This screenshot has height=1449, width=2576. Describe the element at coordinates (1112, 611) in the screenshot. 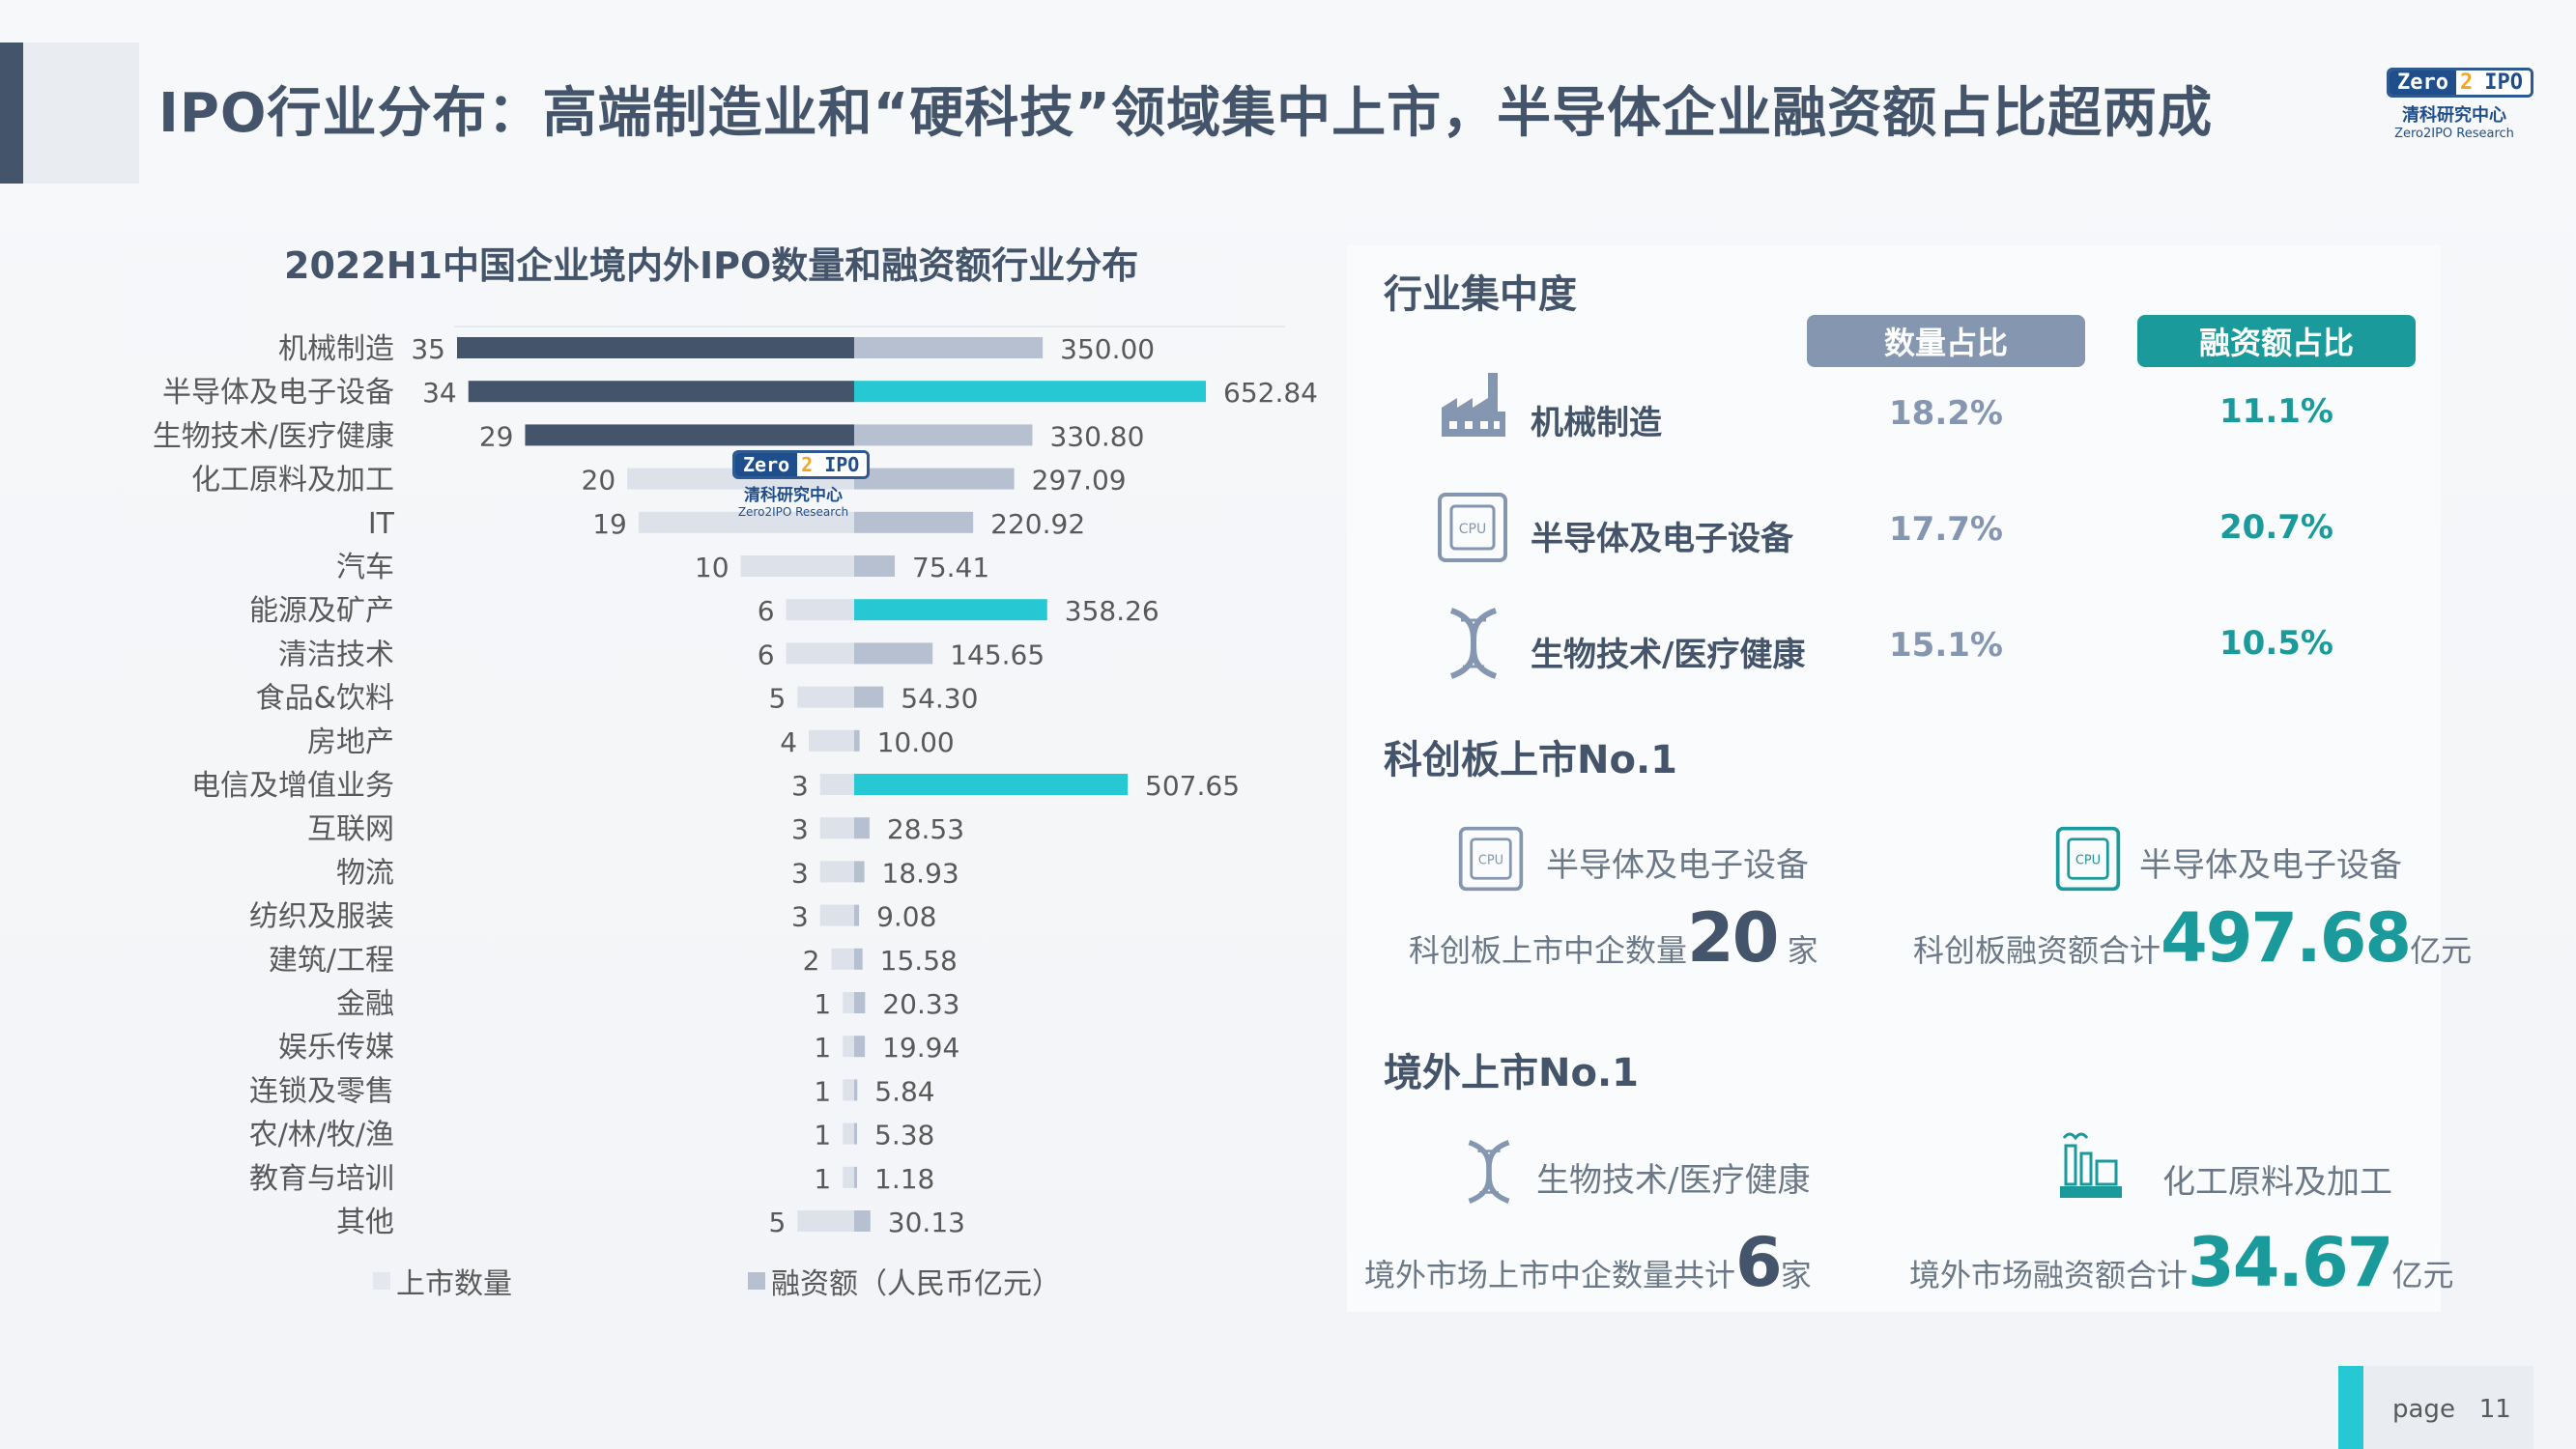

I see `amount-data-label: 358.26` at that location.